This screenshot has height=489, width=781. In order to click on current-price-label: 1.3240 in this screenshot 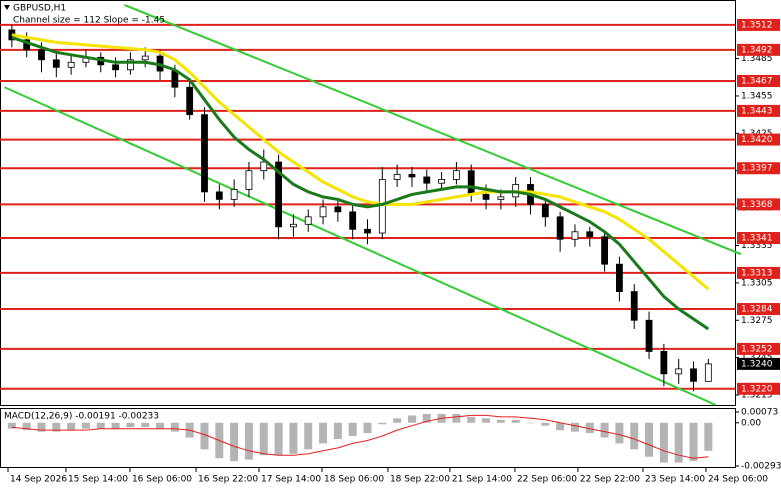, I will do `click(757, 364)`.